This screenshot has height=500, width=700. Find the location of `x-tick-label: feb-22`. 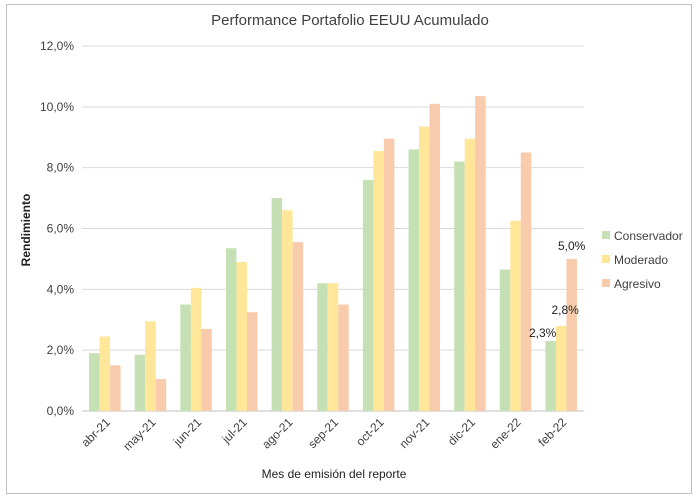

x-tick-label: feb-22 is located at coordinates (552, 432).